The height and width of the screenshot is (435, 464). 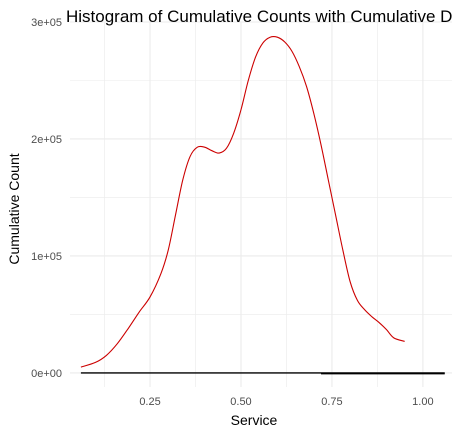 What do you see at coordinates (46, 257) in the screenshot?
I see `y-tick-label: 1e+05` at bounding box center [46, 257].